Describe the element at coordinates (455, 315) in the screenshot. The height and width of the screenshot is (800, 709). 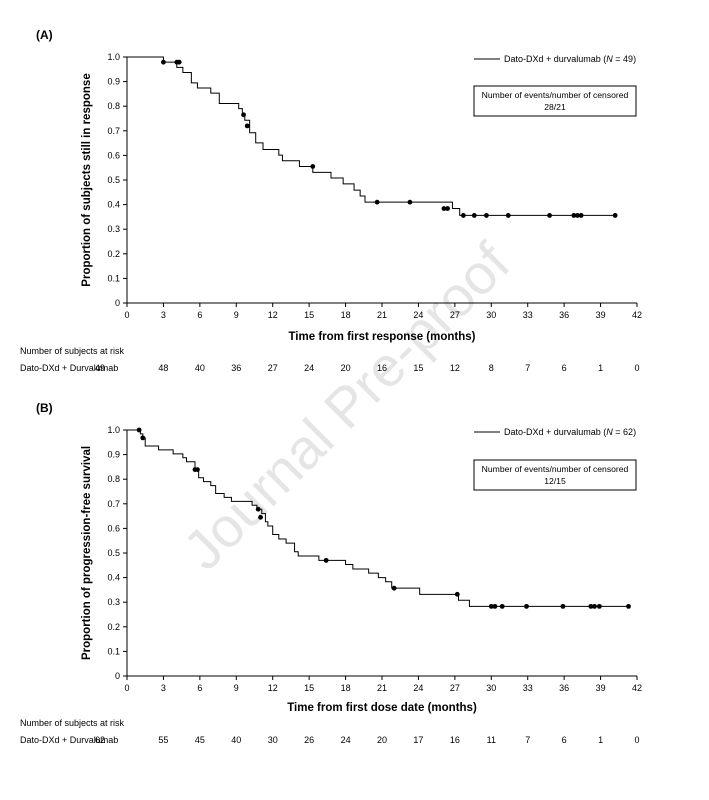
I see `x-tick-label: 27` at that location.